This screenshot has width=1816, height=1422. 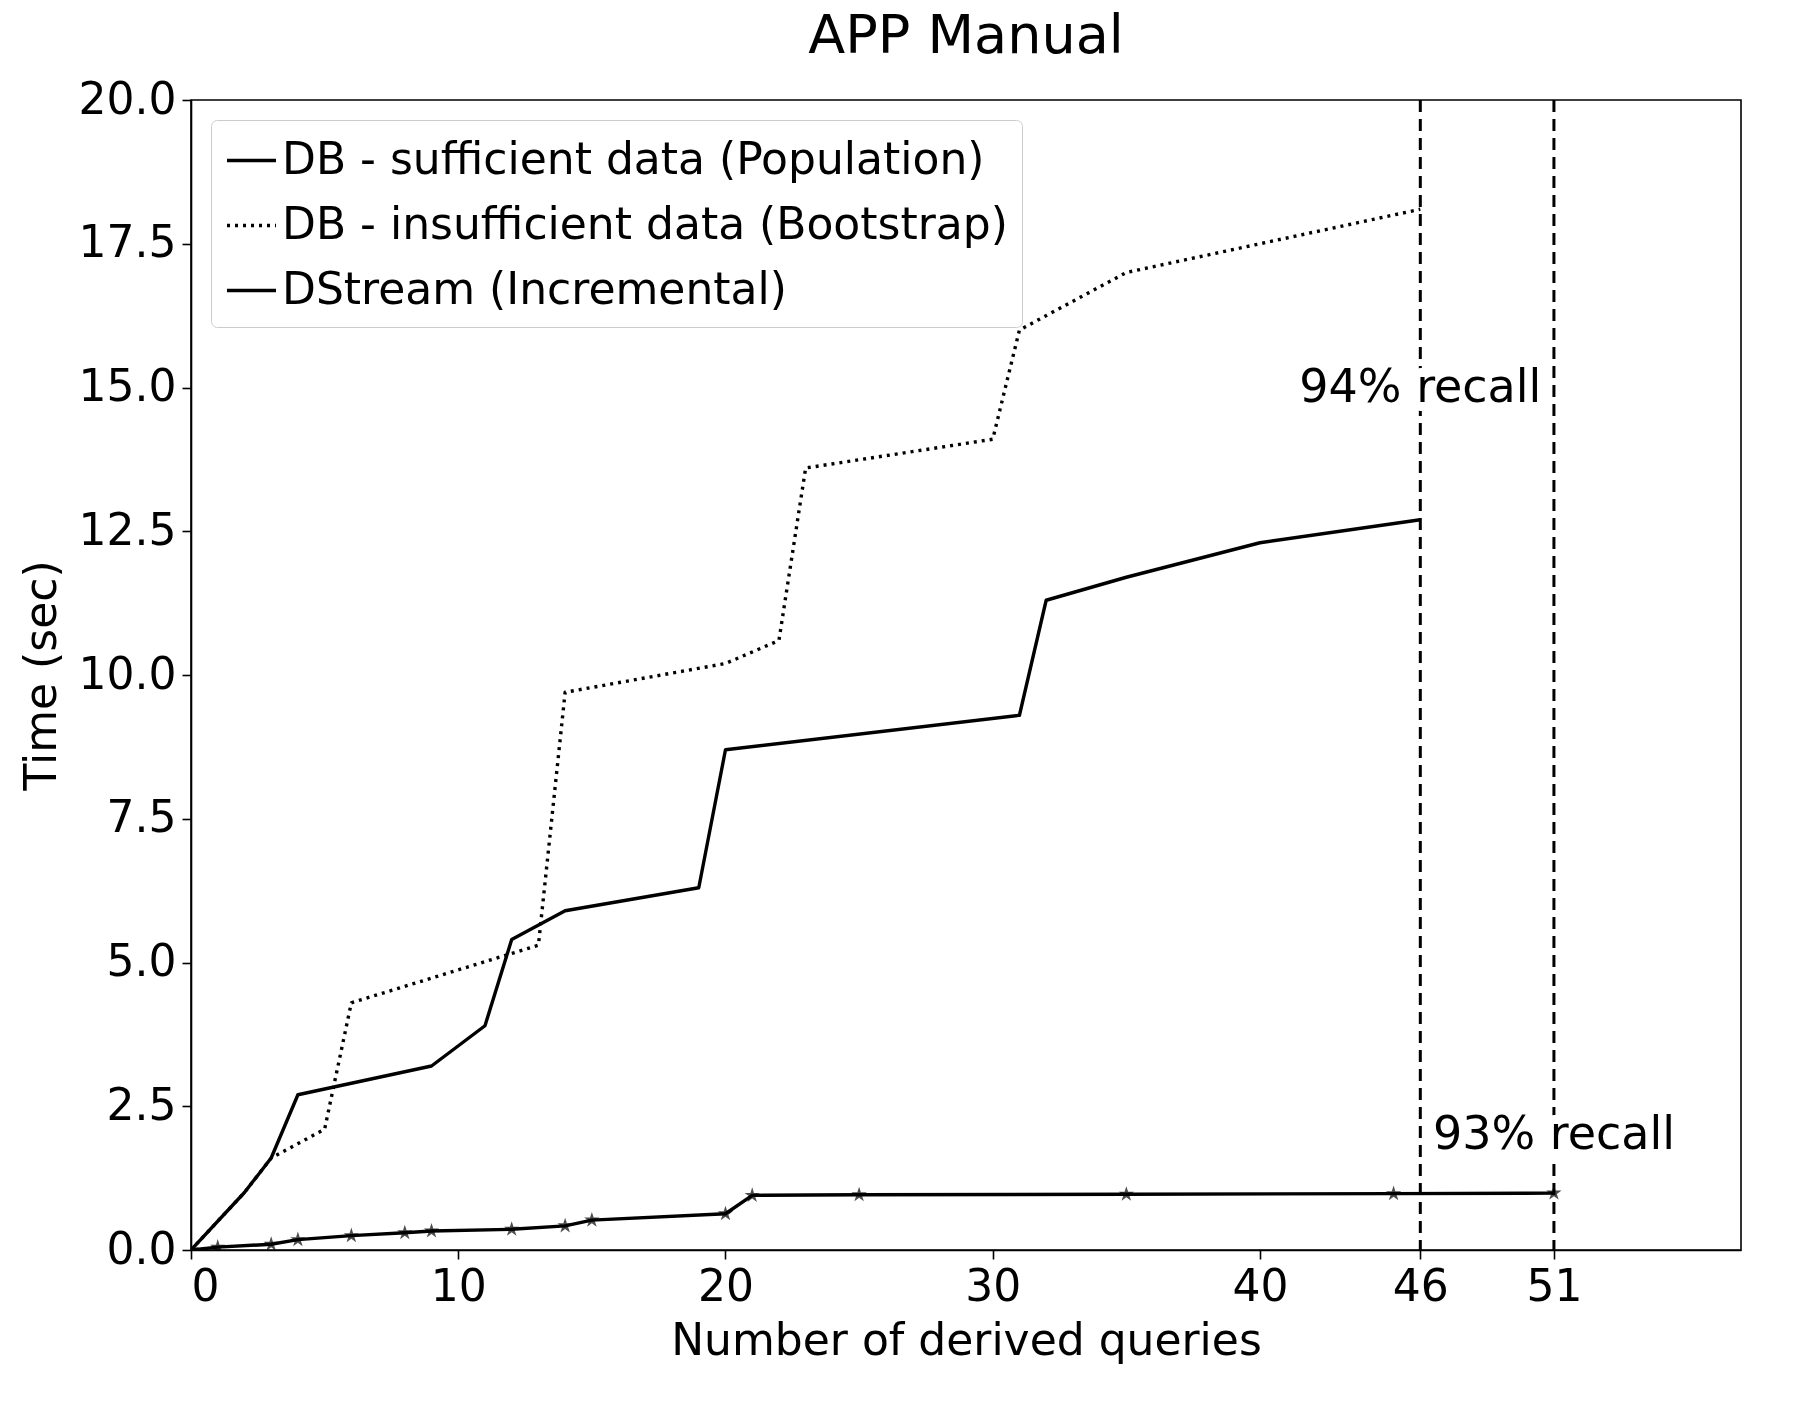 What do you see at coordinates (127, 242) in the screenshot?
I see `y-tick-label: 17.5` at bounding box center [127, 242].